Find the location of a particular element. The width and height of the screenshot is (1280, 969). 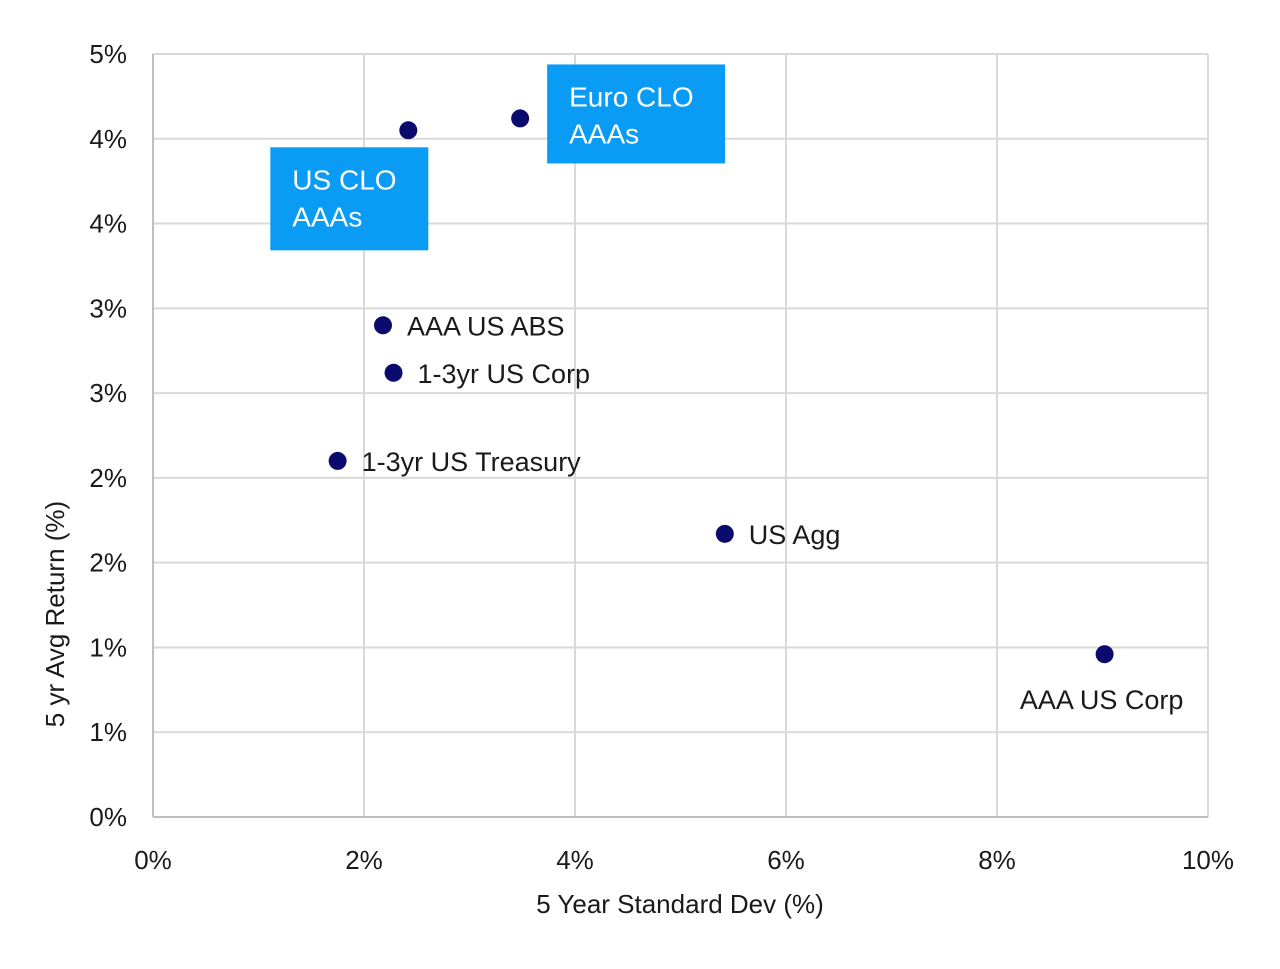

y-tick-label: 0% is located at coordinates (108, 817).